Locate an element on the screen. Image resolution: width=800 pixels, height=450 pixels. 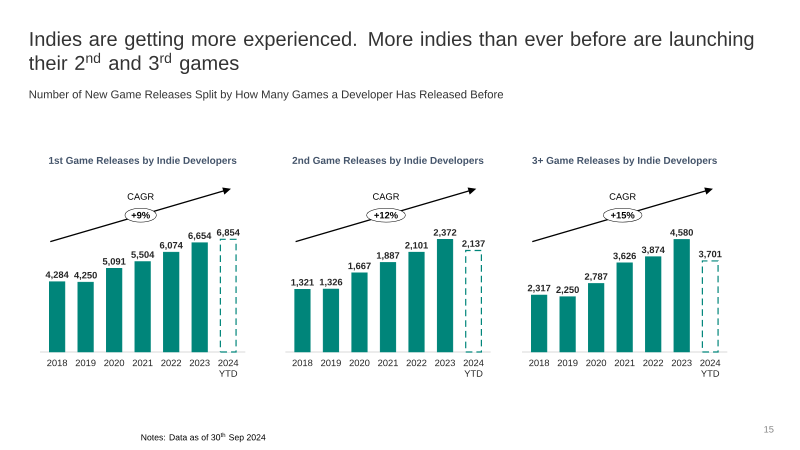
text: Number of New Game Releases Split by How Many Games a Developer Has Released Before is located at coordinates (267, 95).